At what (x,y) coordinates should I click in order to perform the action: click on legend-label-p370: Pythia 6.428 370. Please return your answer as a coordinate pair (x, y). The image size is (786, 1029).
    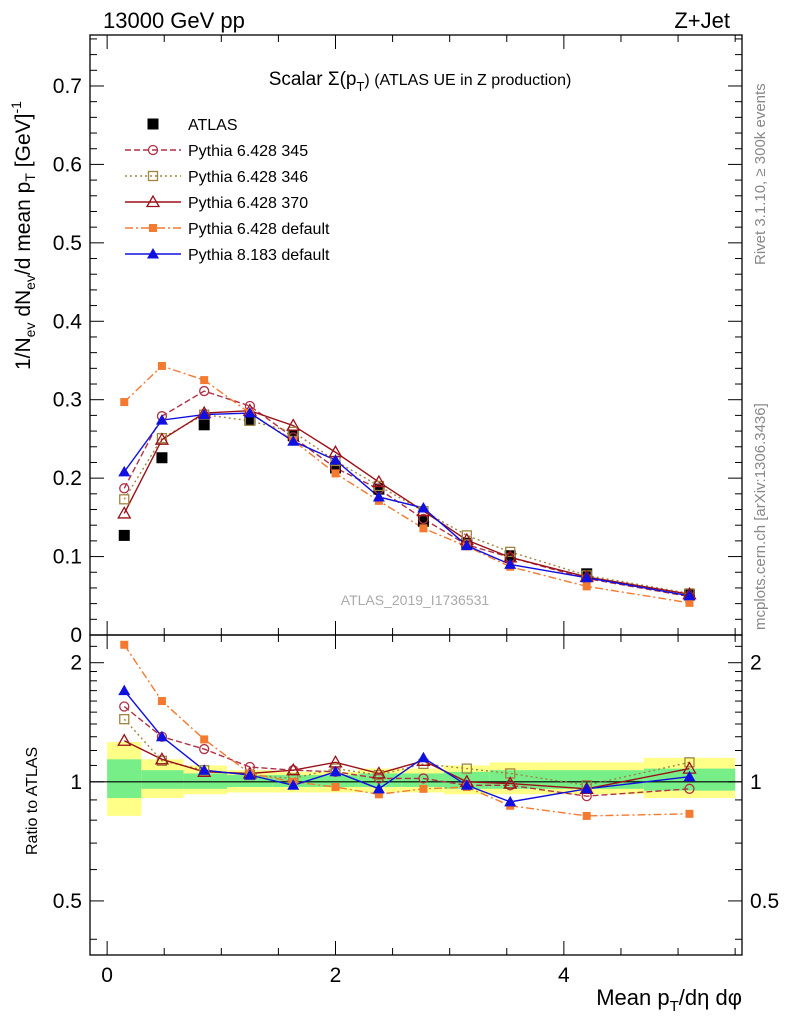
    Looking at the image, I should click on (248, 203).